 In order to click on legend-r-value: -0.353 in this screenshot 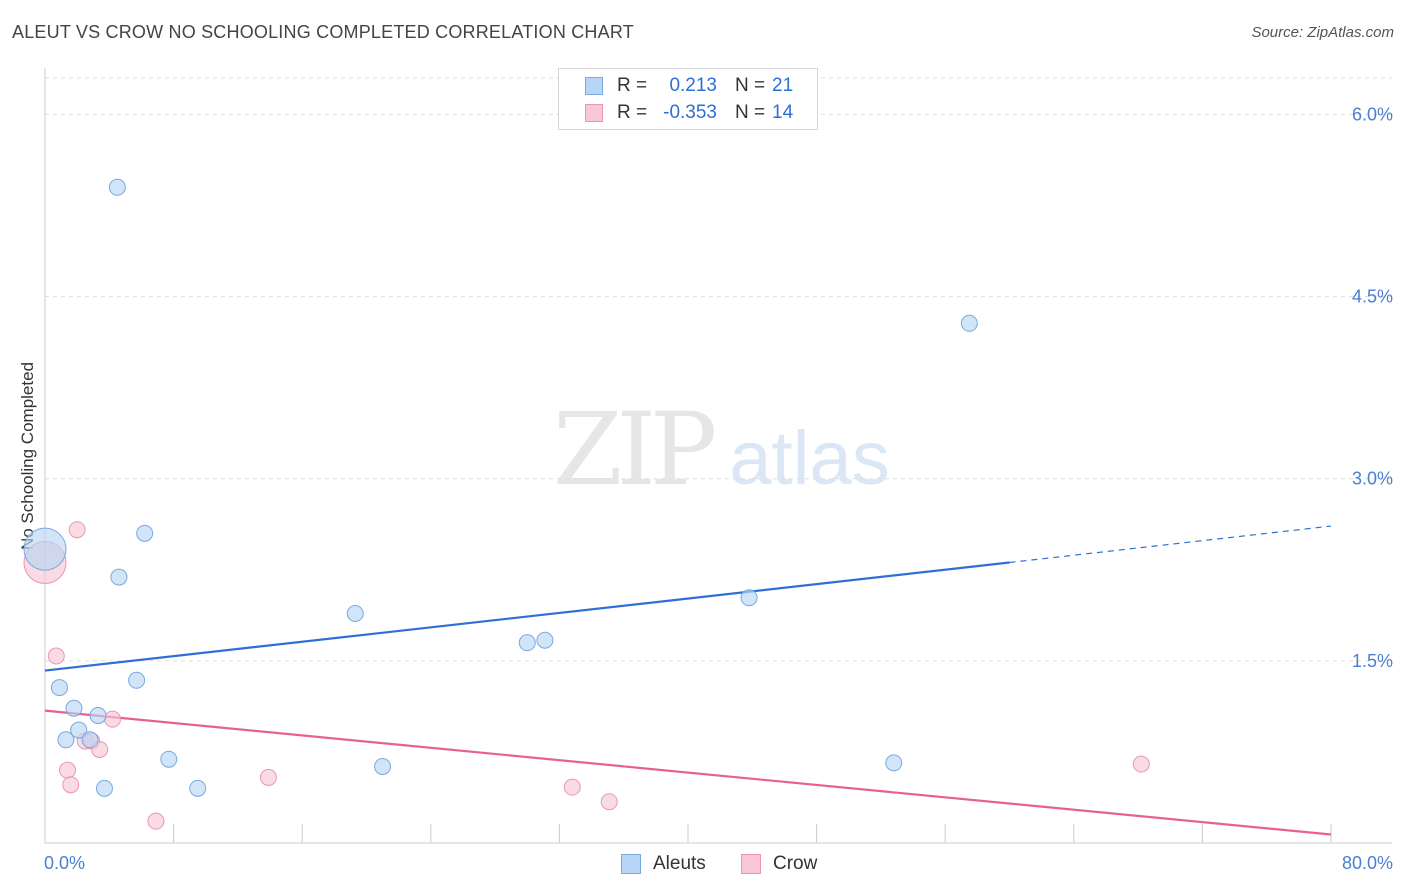, I will do `click(690, 112)`.